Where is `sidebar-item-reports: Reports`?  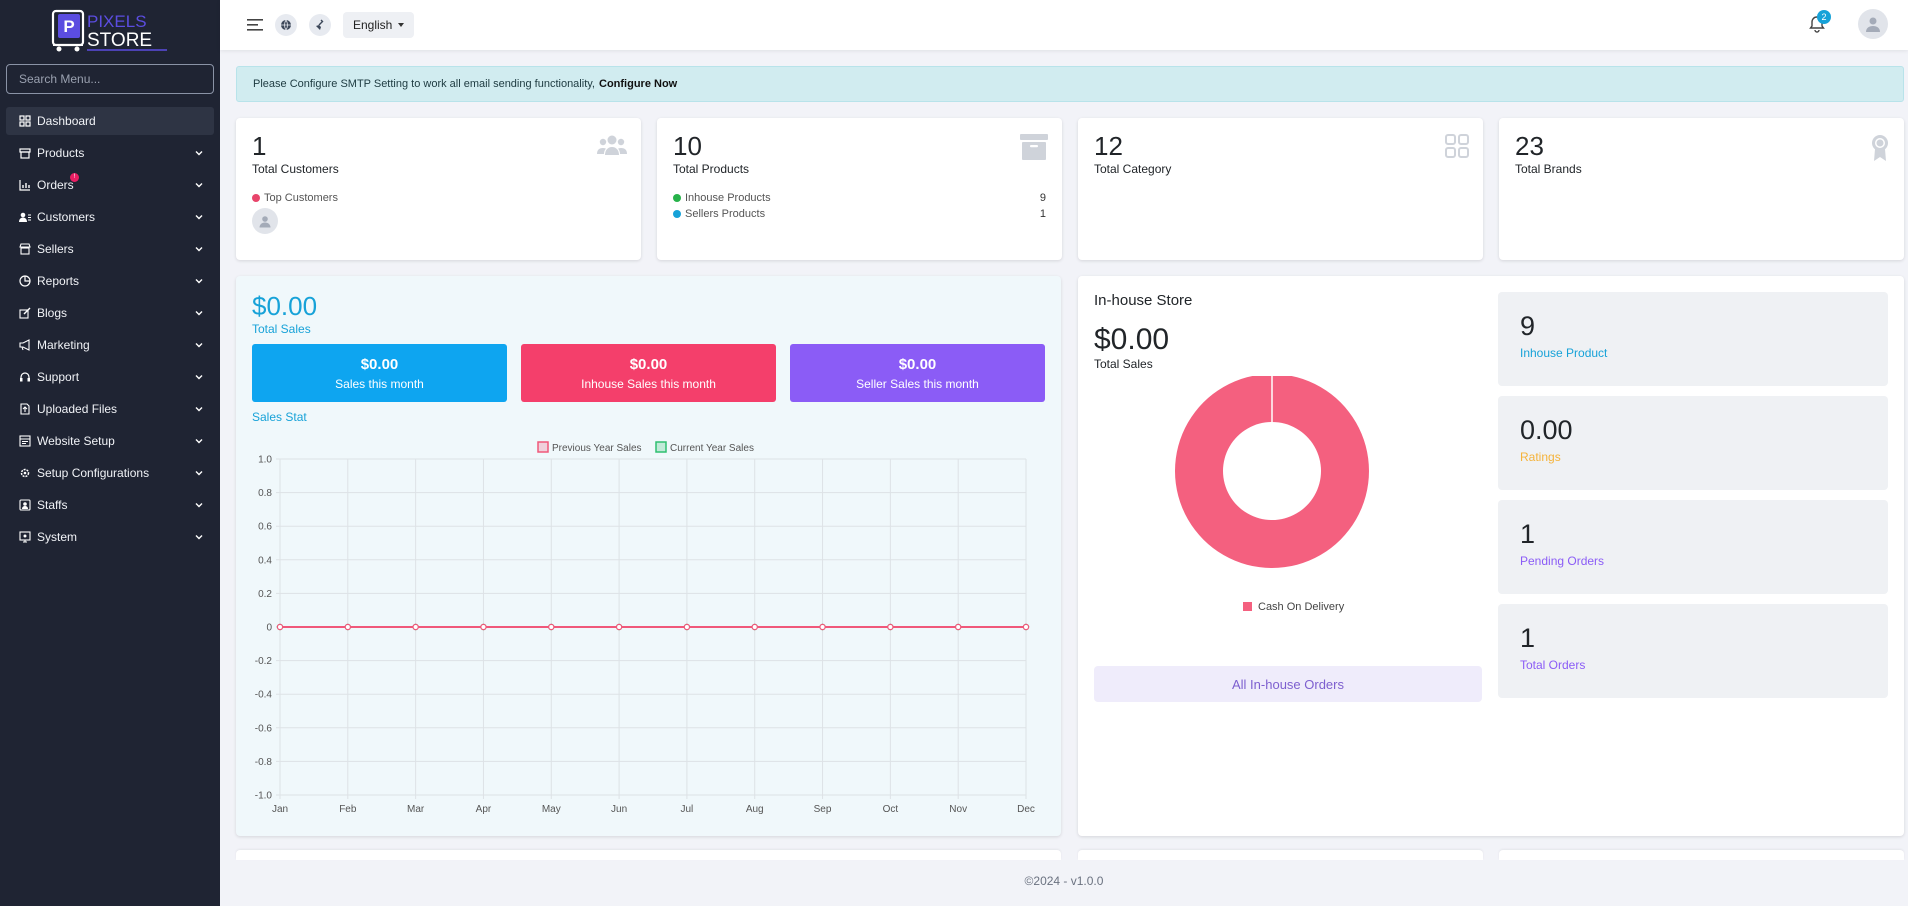
sidebar-item-reports: Reports is located at coordinates (110, 281).